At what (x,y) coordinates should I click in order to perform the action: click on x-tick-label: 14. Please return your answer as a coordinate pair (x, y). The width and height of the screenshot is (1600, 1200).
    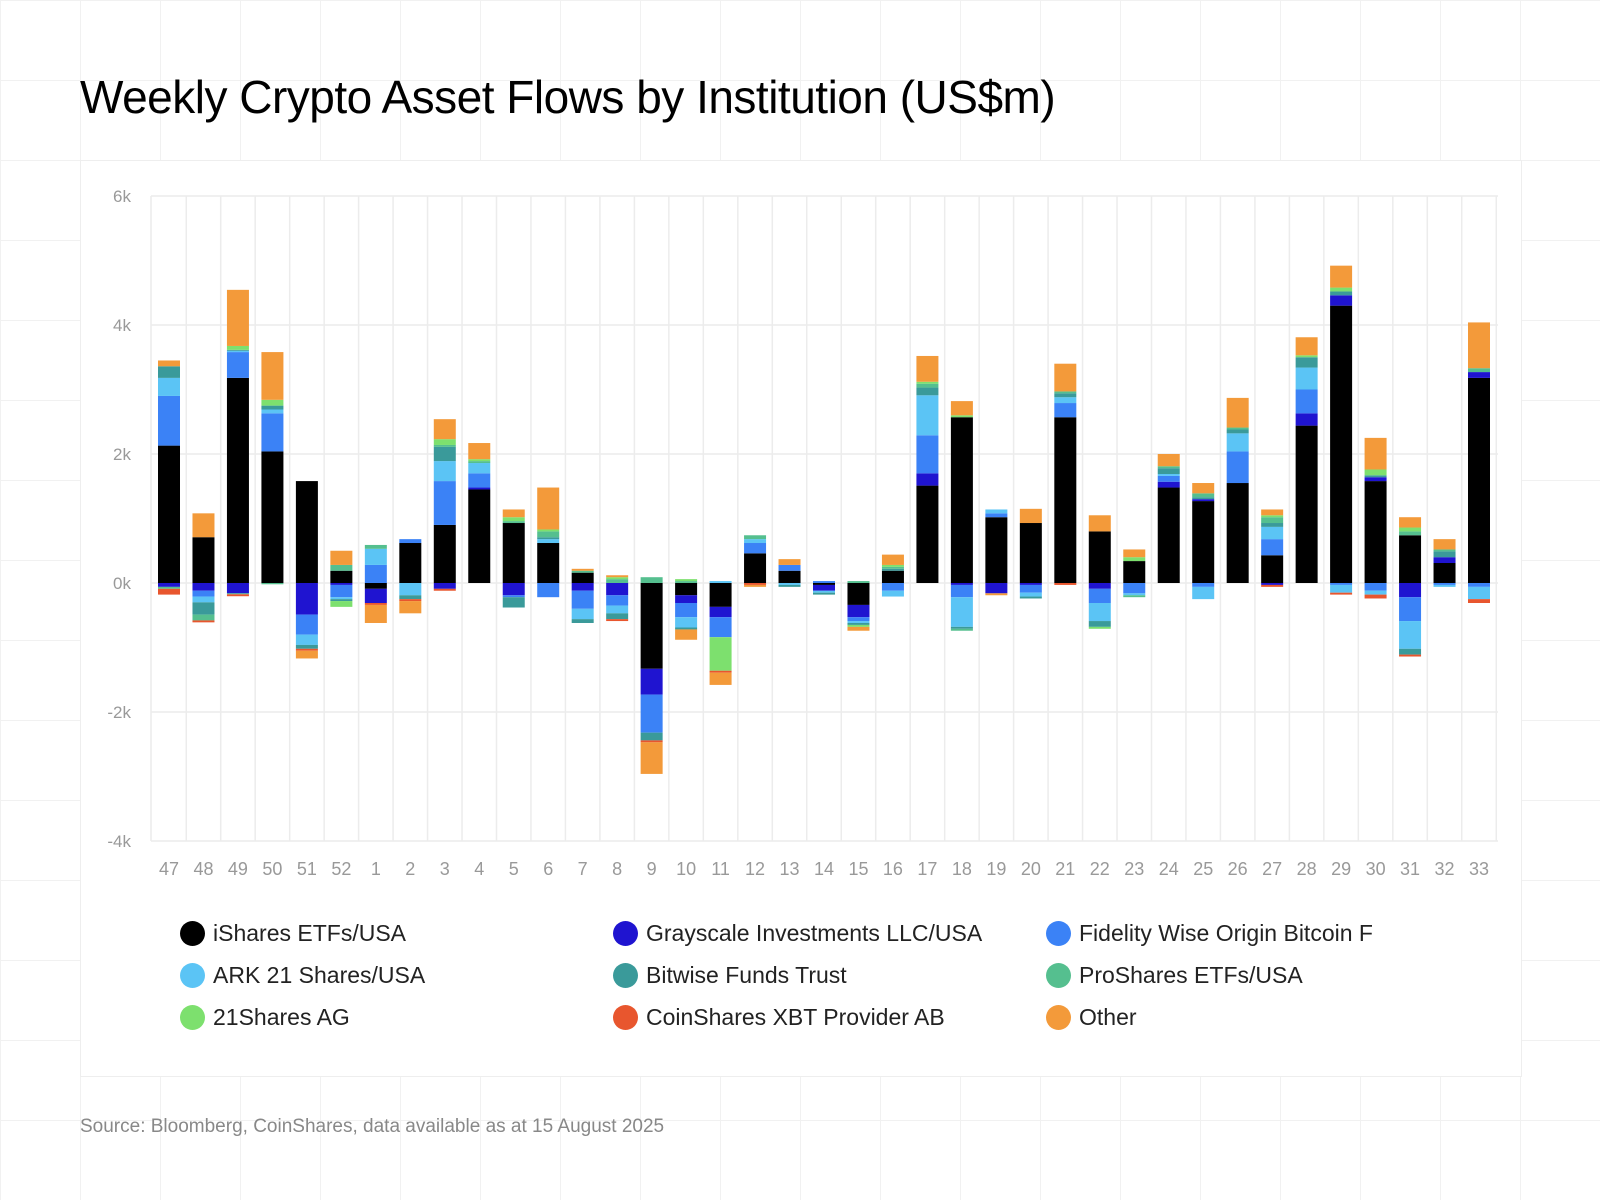
    Looking at the image, I should click on (824, 869).